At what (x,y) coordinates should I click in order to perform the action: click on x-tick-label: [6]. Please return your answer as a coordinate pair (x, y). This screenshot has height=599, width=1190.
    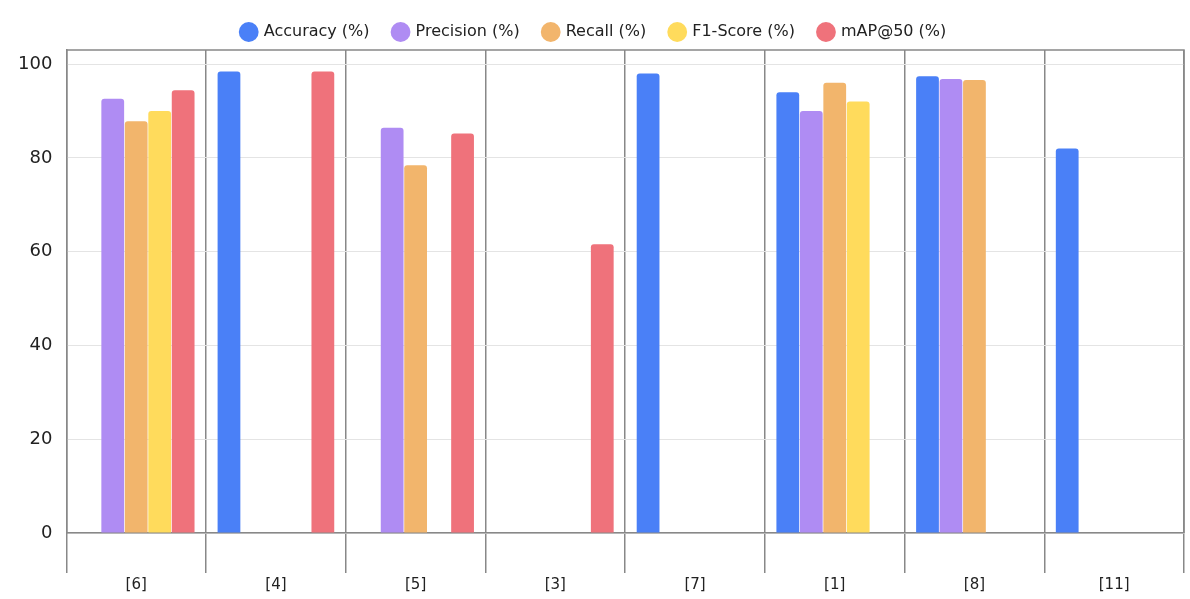
    Looking at the image, I should click on (136, 583).